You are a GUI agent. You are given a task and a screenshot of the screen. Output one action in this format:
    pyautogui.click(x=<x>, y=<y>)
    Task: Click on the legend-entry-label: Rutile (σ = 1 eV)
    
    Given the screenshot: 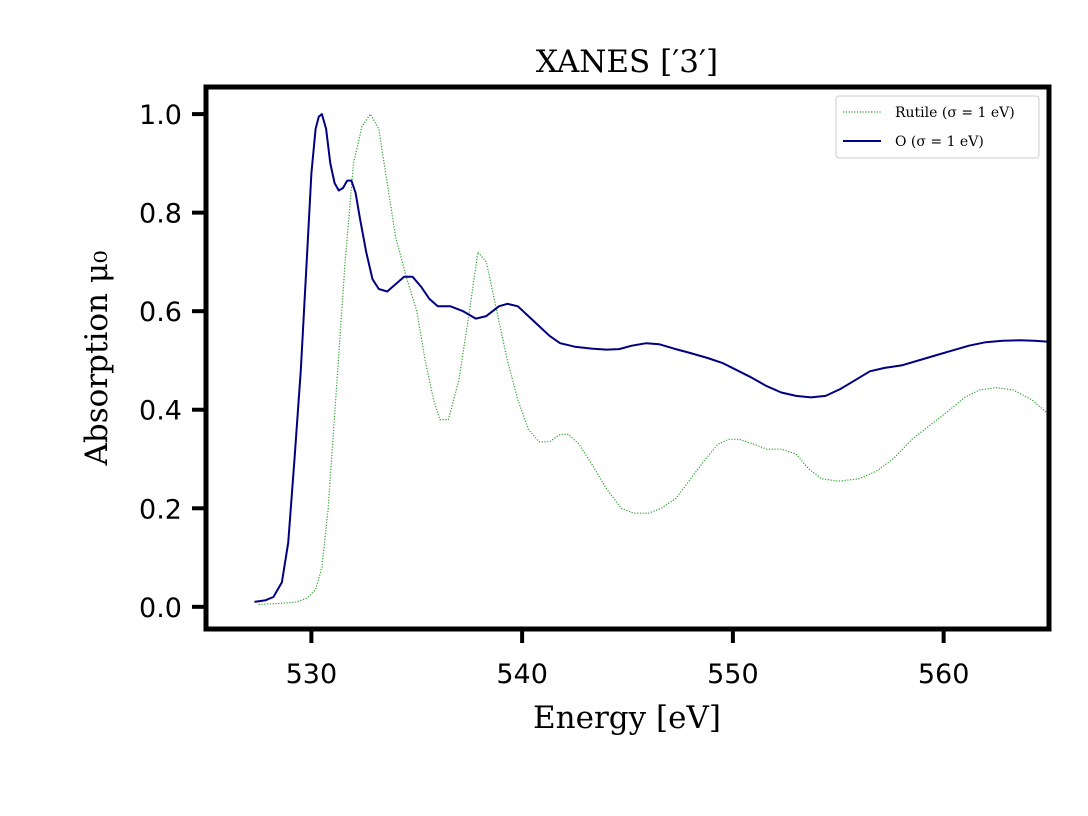 What is the action you would take?
    pyautogui.click(x=955, y=113)
    